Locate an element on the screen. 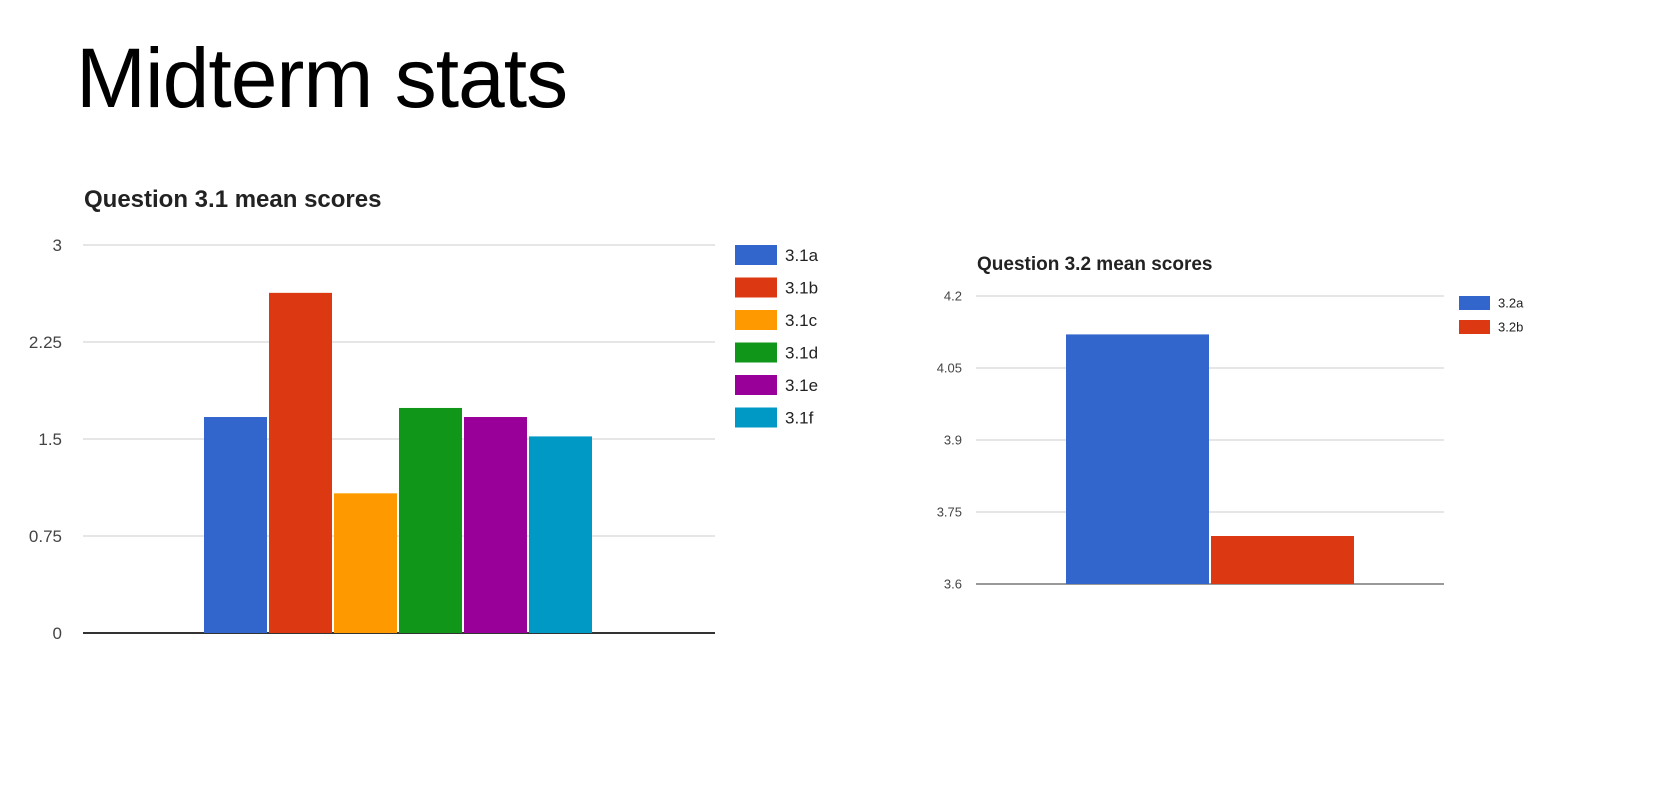 Image resolution: width=1658 pixels, height=787 pixels. y-tick-label: 4.05 is located at coordinates (949, 368).